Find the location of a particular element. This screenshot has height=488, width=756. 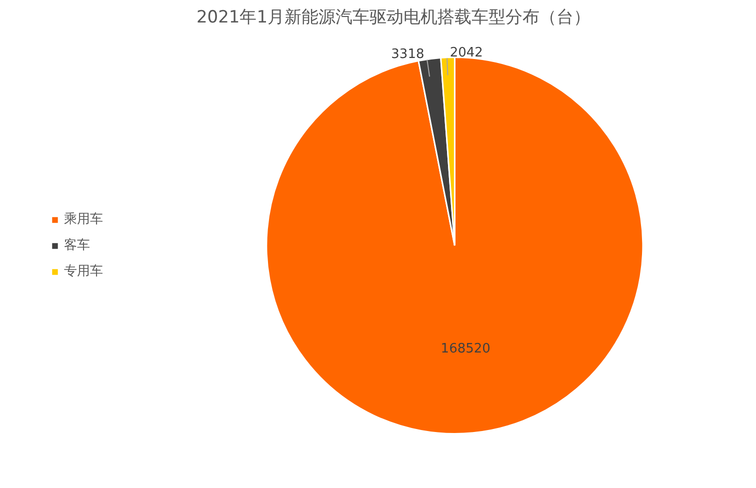

data-label: 168520 is located at coordinates (465, 348).